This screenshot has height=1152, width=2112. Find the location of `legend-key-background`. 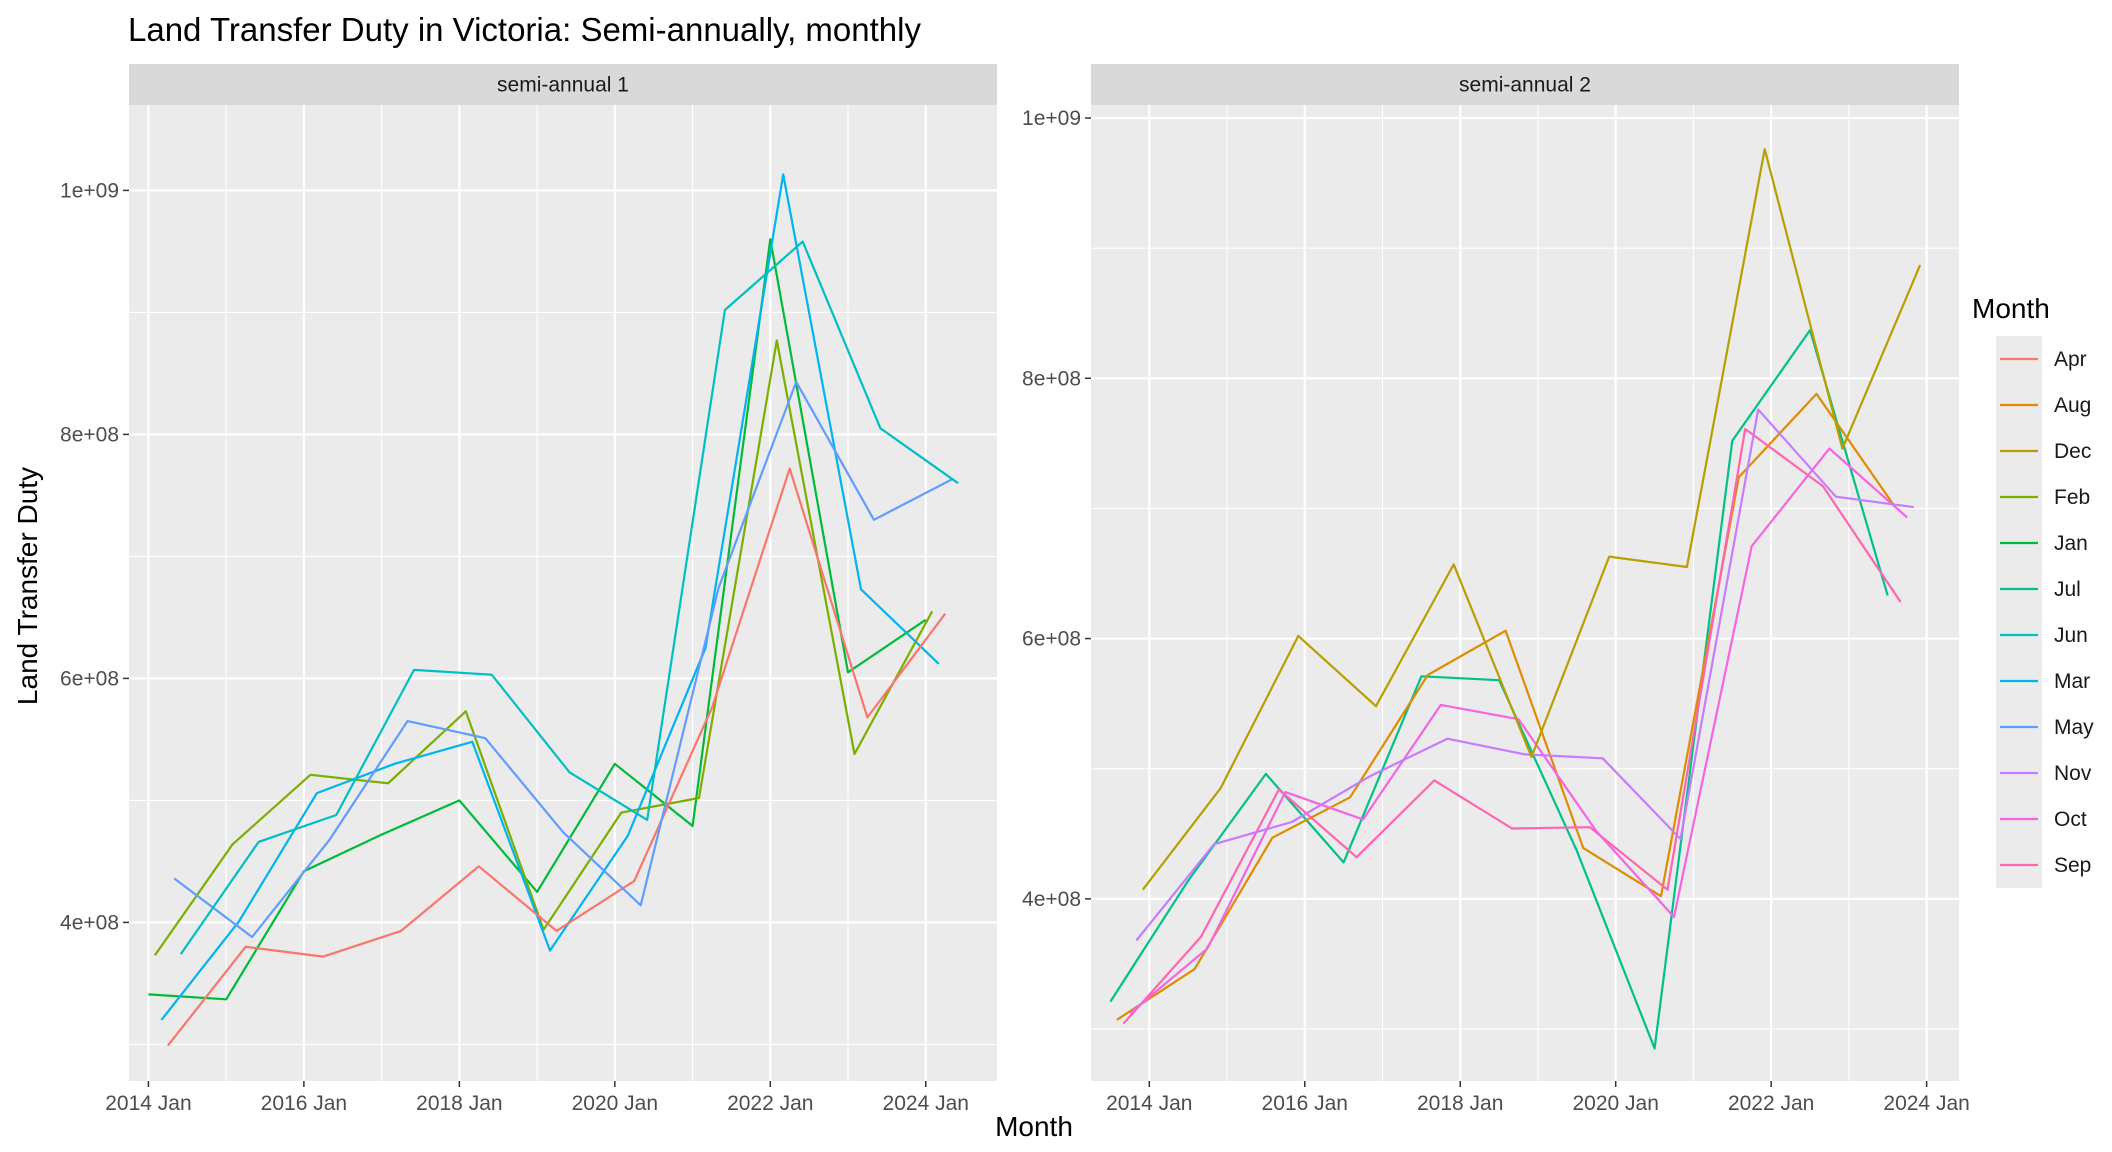

legend-key-background is located at coordinates (2019, 612).